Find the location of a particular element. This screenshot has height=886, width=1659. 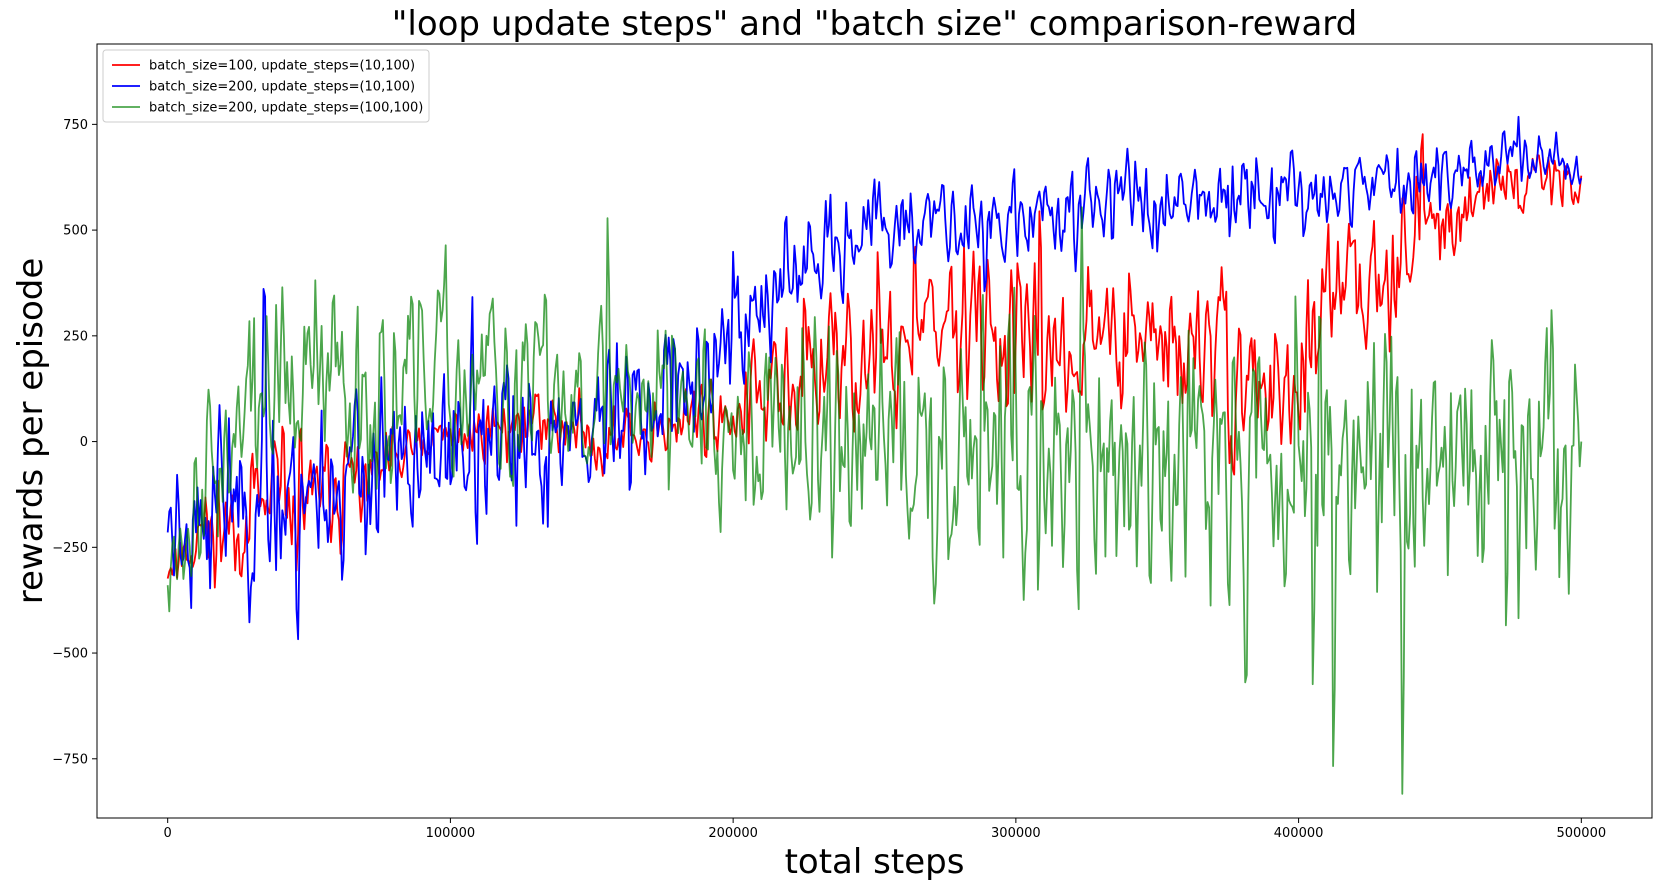

y-axis-title: rewards per episode is located at coordinates (31, 431).